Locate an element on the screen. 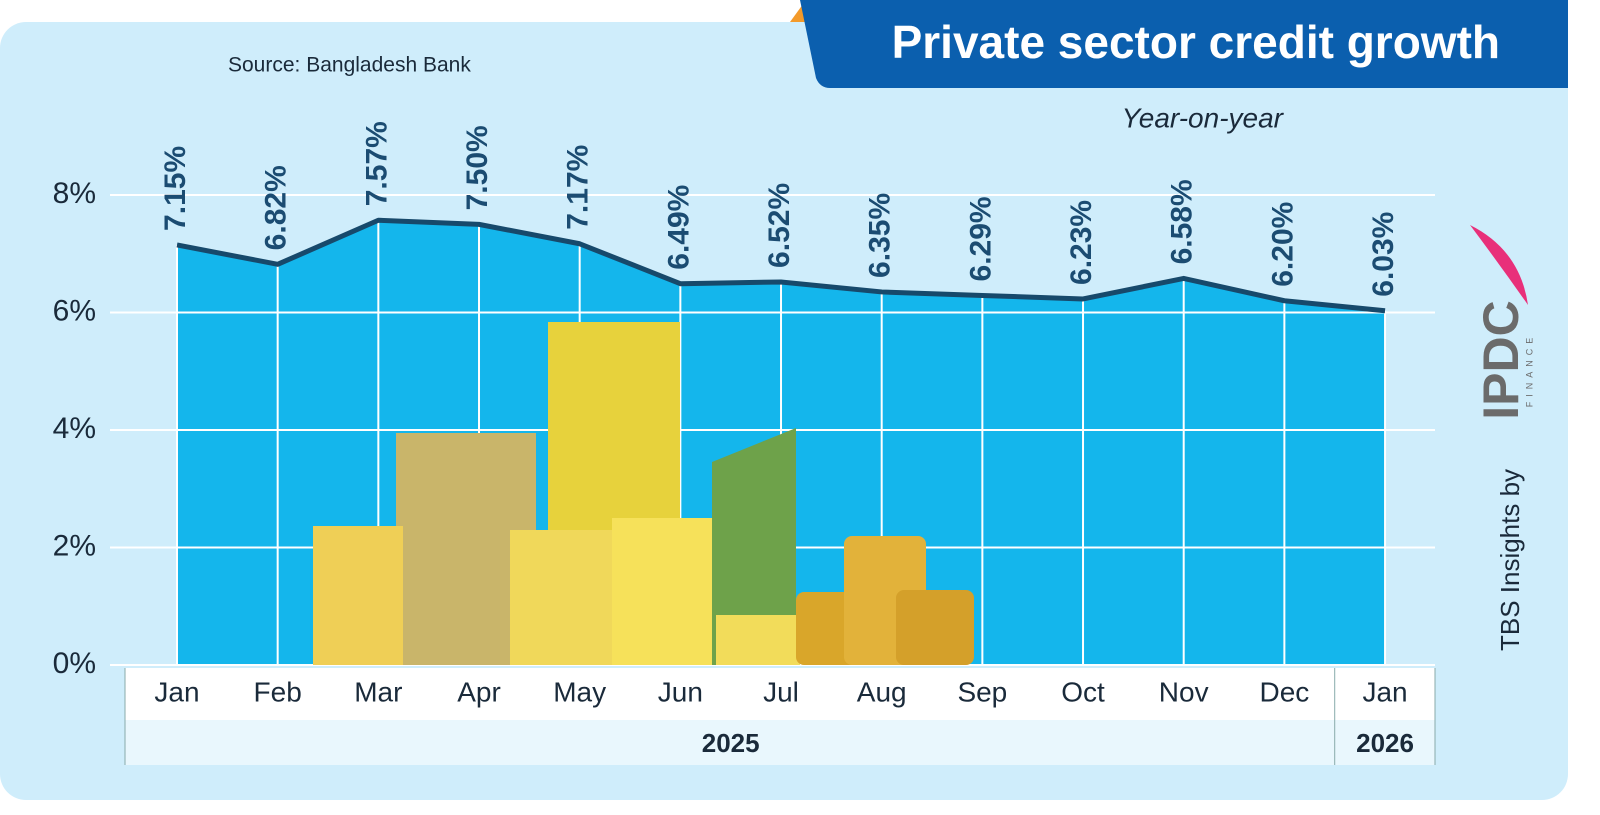 Image resolution: width=1600 pixels, height=815 pixels. logo-name: IPDC is located at coordinates (1501, 359).